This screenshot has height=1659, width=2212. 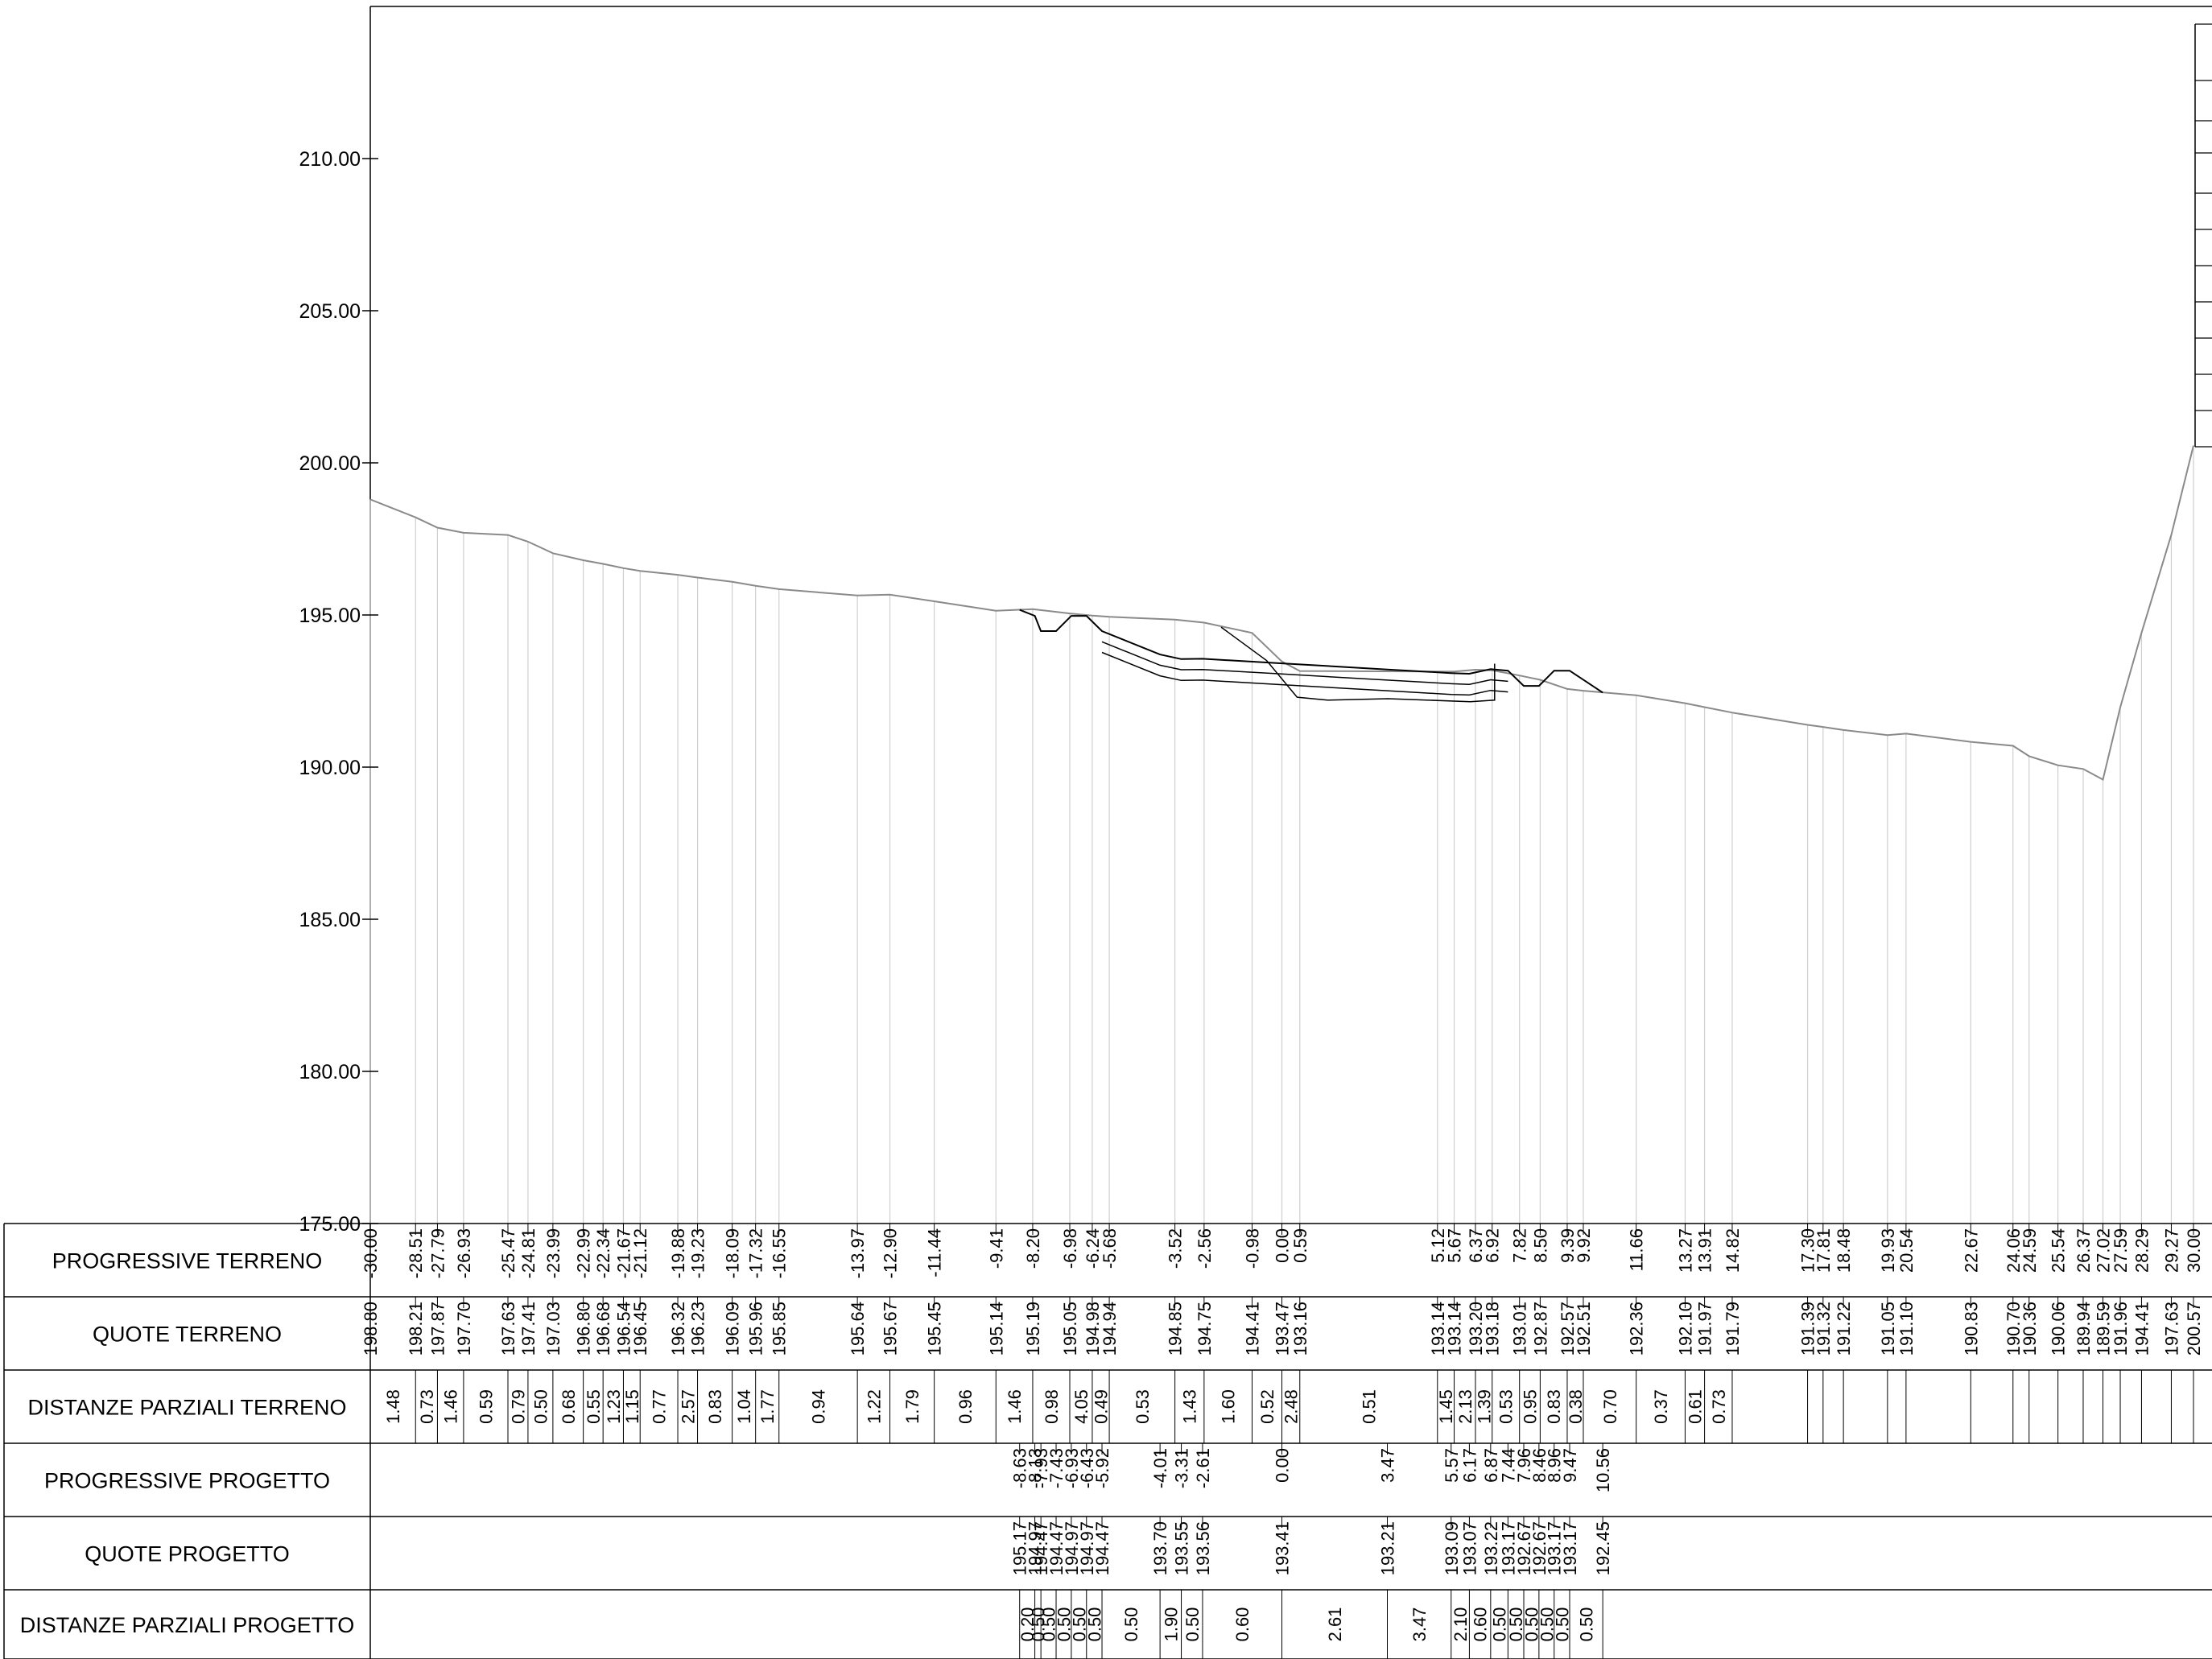 What do you see at coordinates (1304, 663) in the screenshot?
I see `pavement-layer-line` at bounding box center [1304, 663].